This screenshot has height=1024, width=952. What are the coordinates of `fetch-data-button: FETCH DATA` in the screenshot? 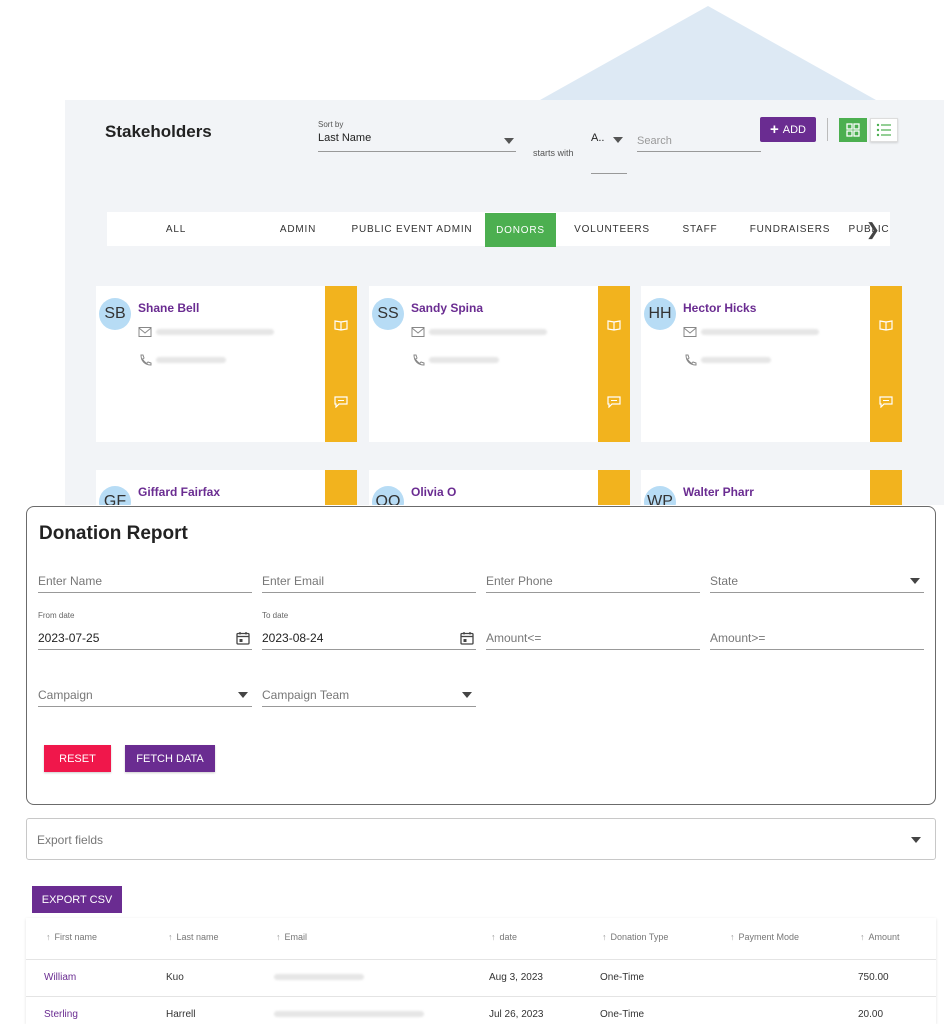 It's located at (170, 758).